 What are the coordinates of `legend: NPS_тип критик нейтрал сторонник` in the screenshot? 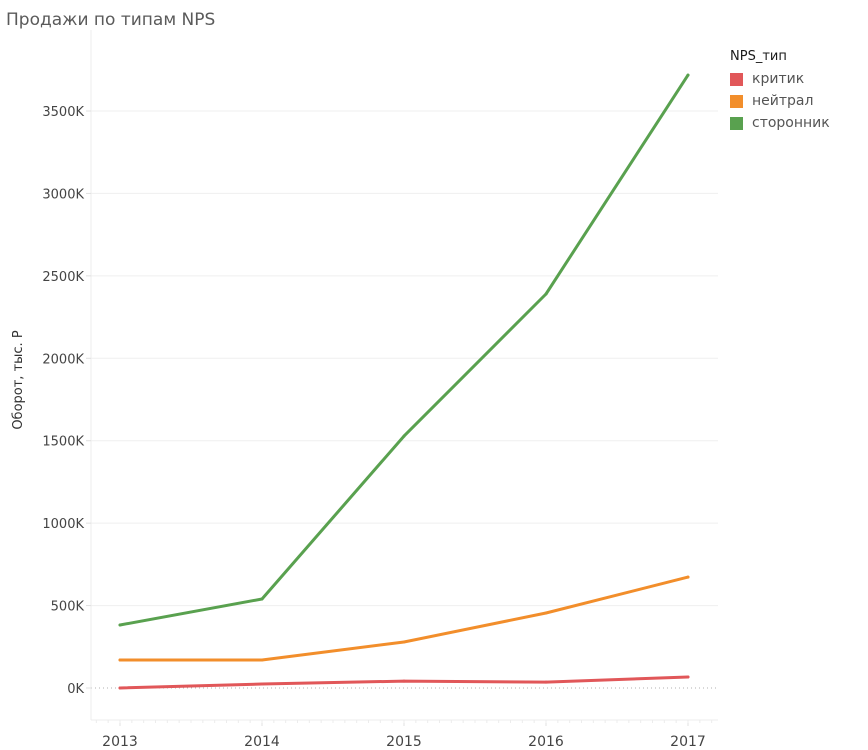 It's located at (780, 91).